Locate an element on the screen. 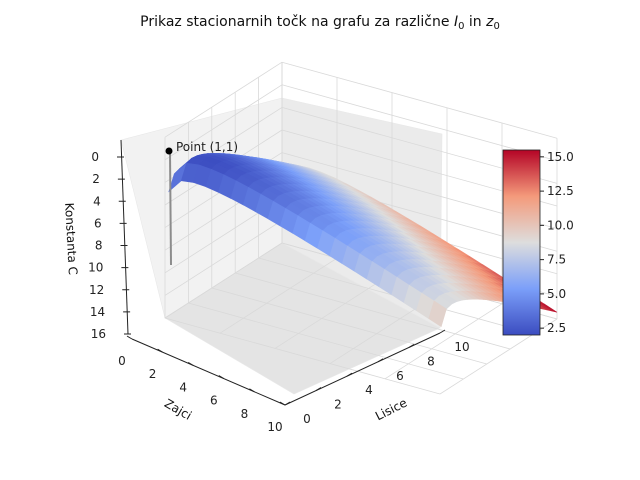  title-subscript-z: 0 is located at coordinates (496, 26).